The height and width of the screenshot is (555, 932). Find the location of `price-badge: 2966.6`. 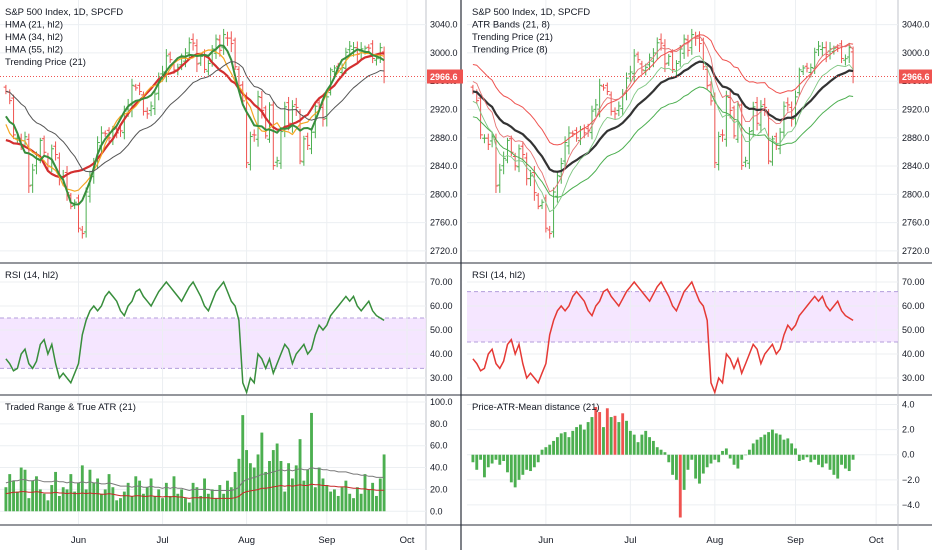

price-badge: 2966.6 is located at coordinates (916, 77).